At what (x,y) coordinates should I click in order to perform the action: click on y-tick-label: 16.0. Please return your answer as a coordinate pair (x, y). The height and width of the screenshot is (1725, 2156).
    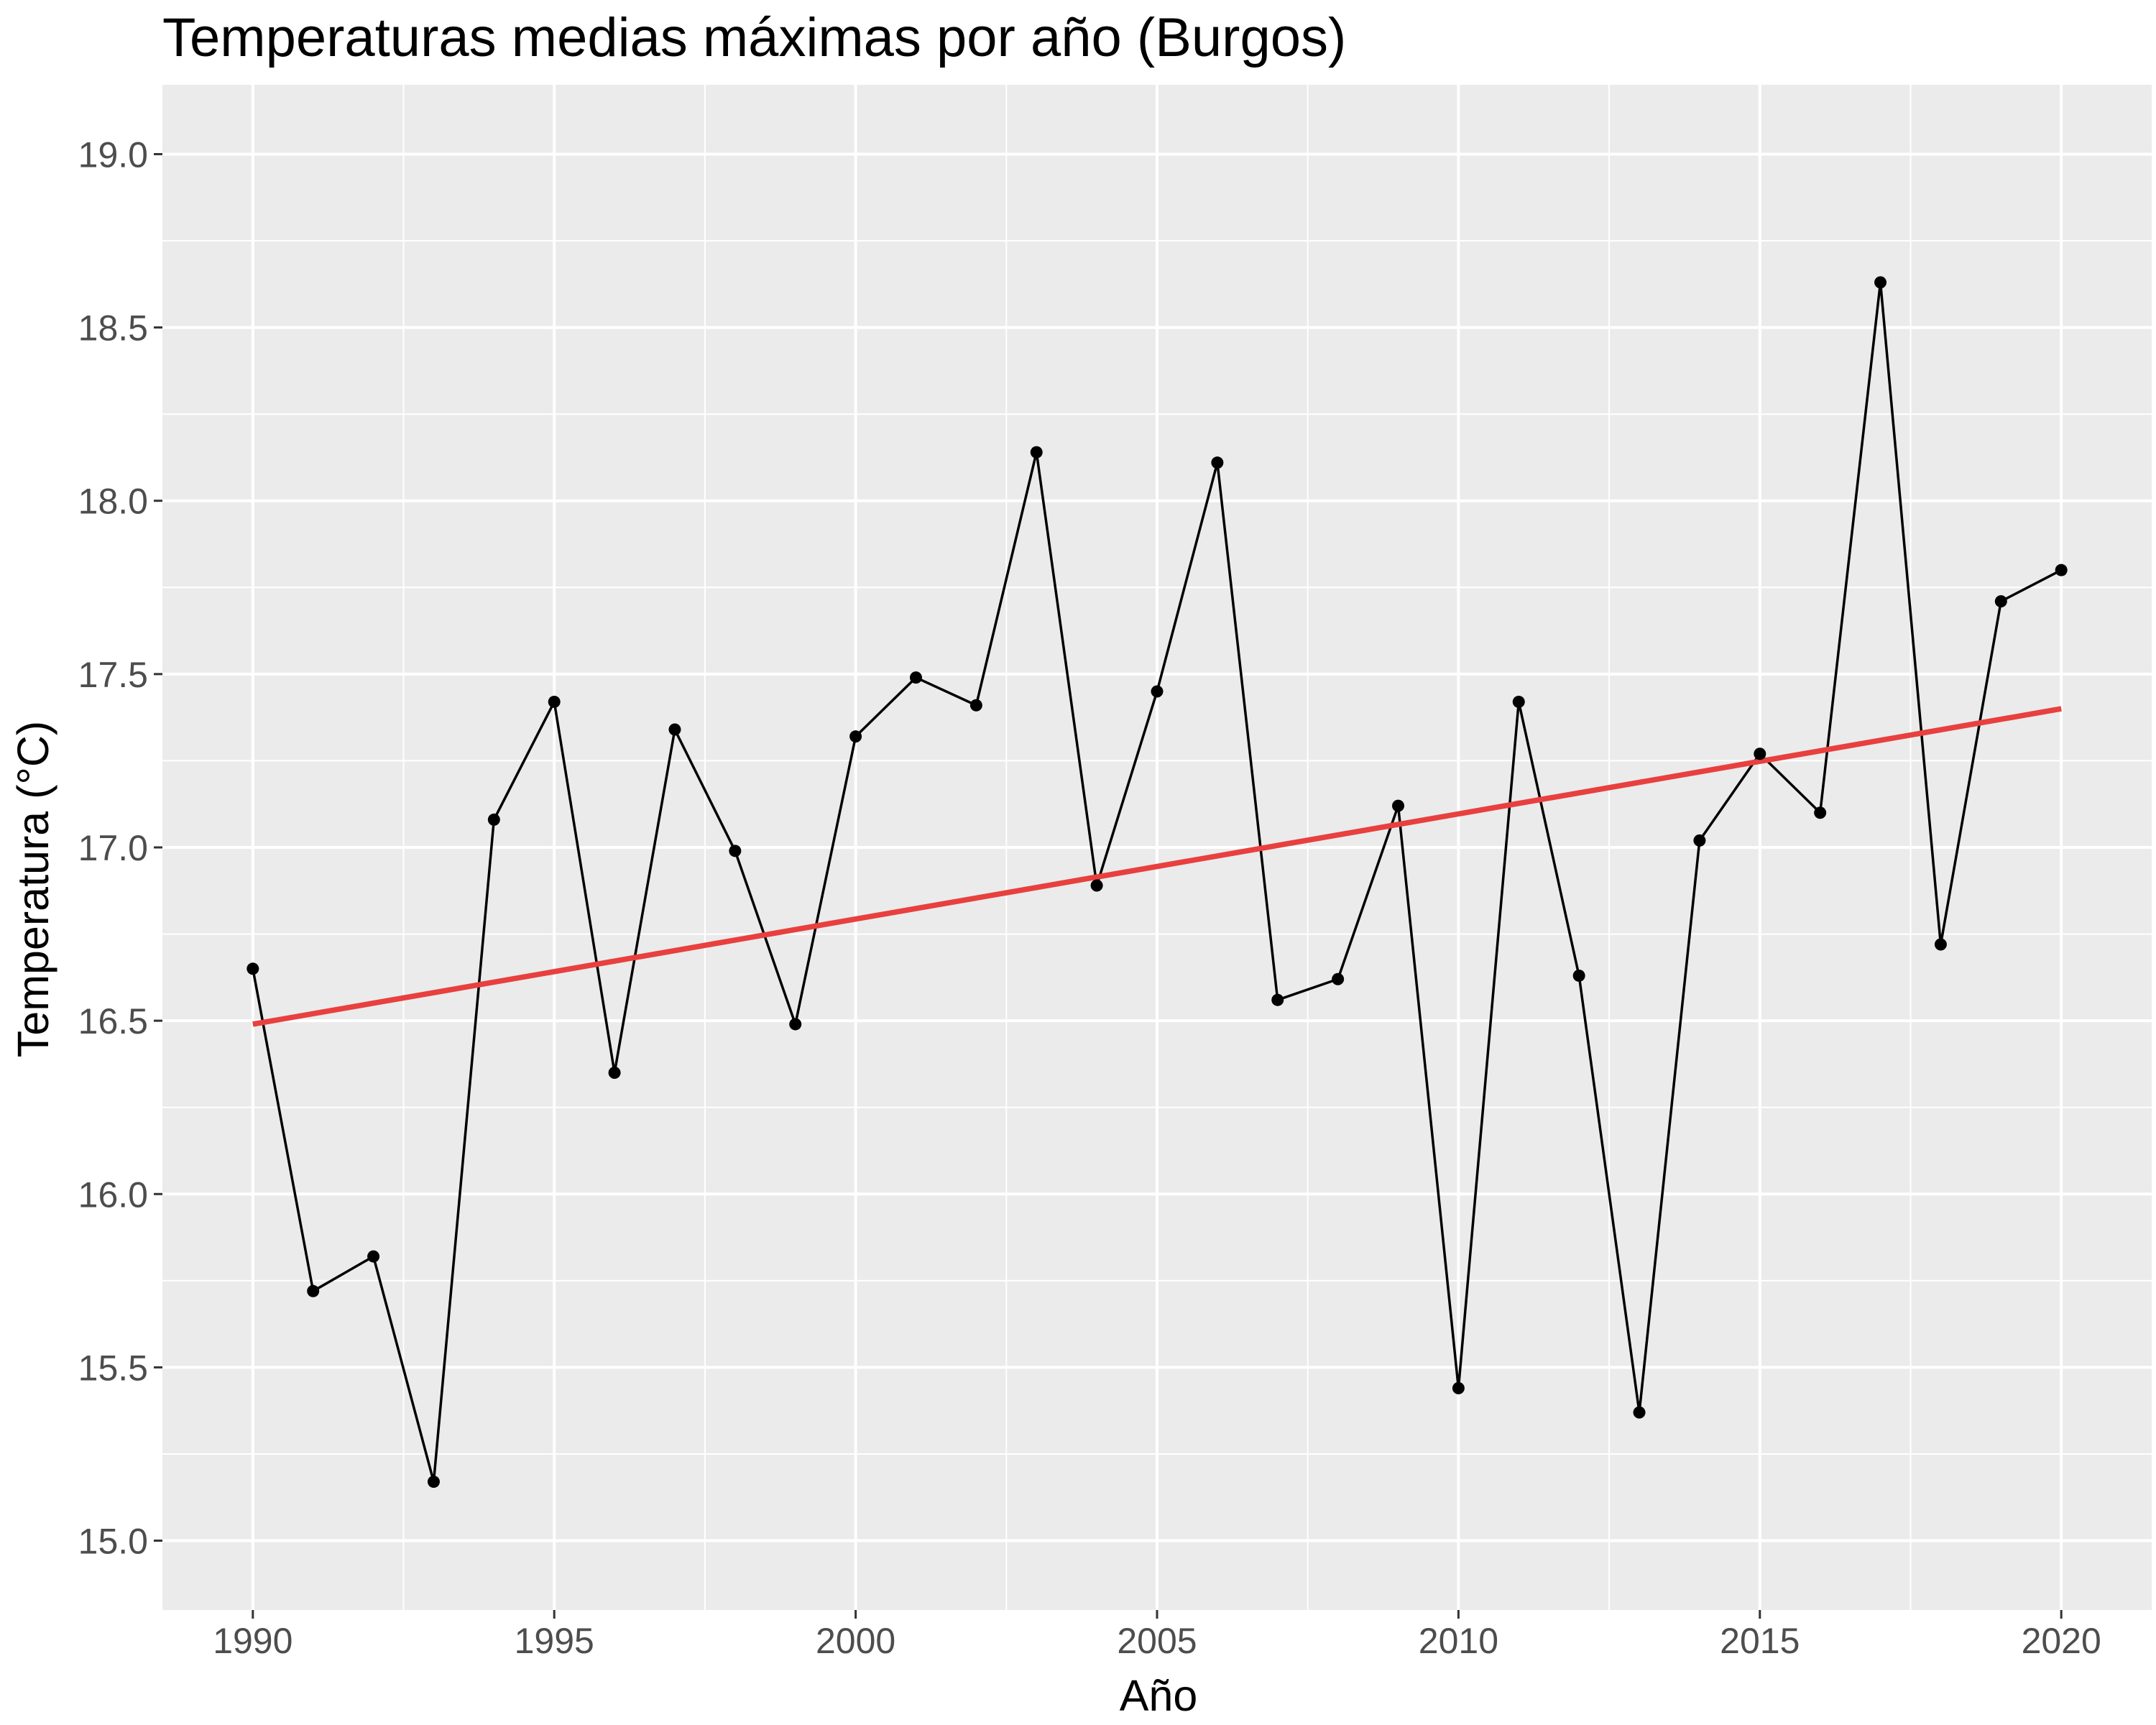
    Looking at the image, I should click on (113, 1194).